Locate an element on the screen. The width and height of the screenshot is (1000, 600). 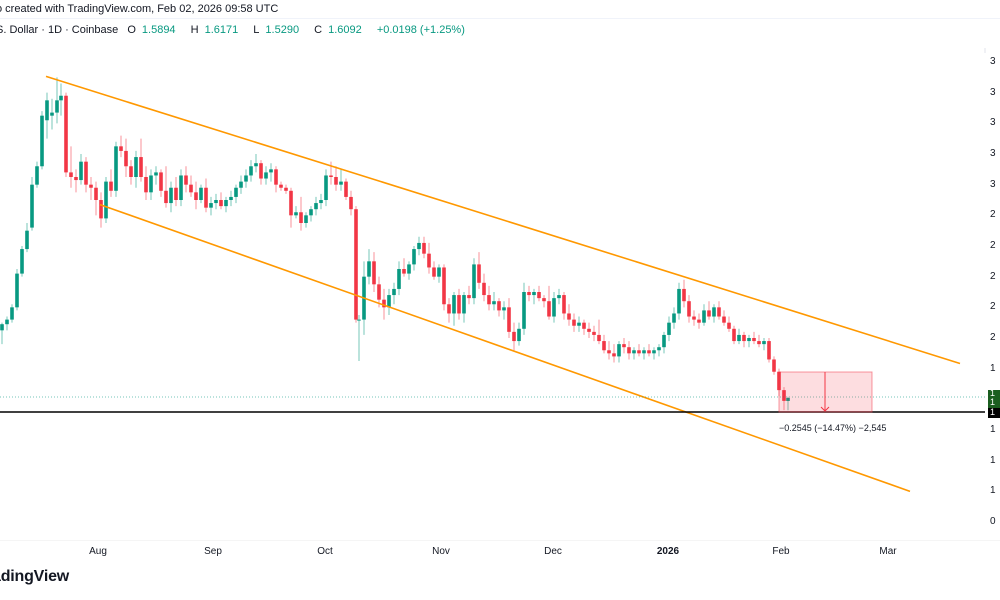
x-axis: Aug Sep Oct Nov Dec 2026 Feb Mar is located at coordinates (500, 550).